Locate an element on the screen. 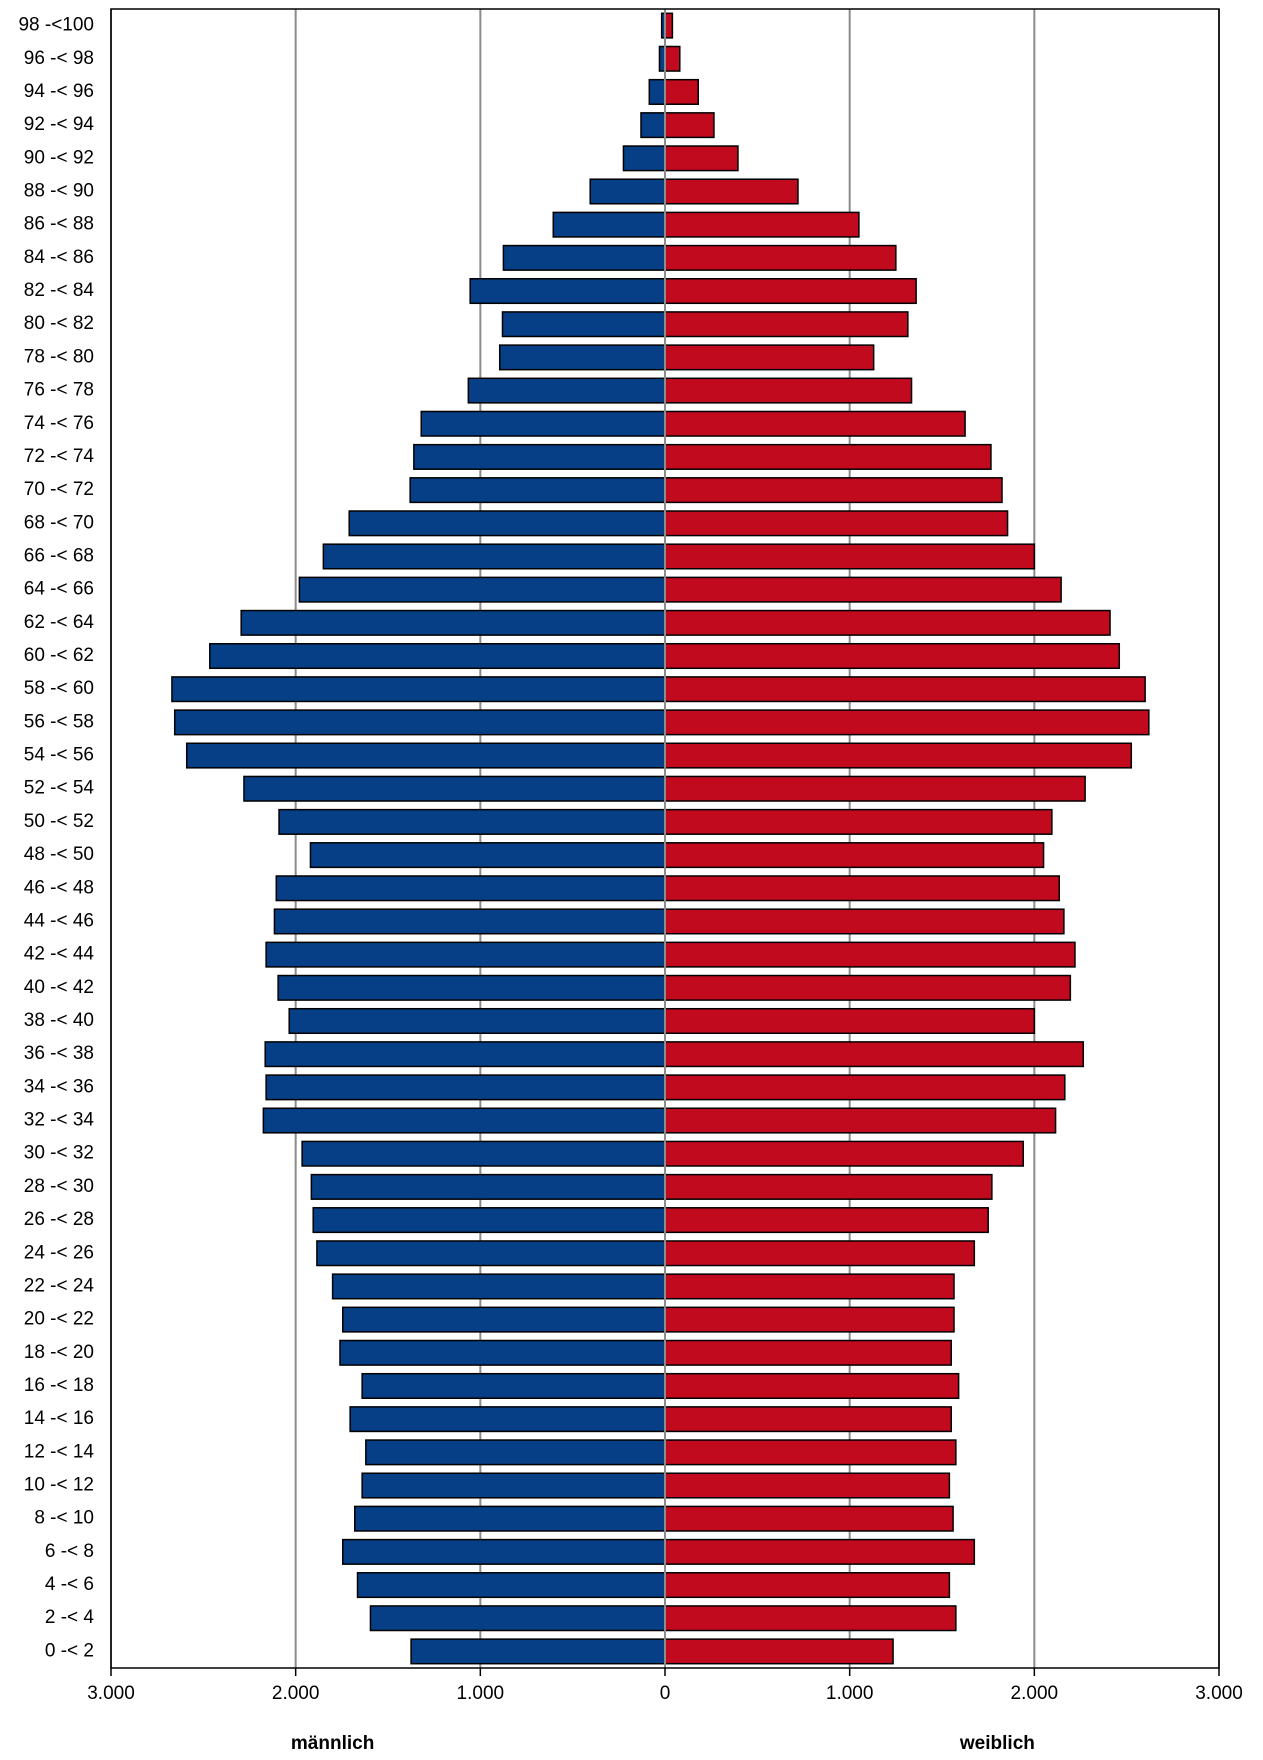 The width and height of the screenshot is (1263, 1760). y-tick-label: 68 -< 70 is located at coordinates (59, 522).